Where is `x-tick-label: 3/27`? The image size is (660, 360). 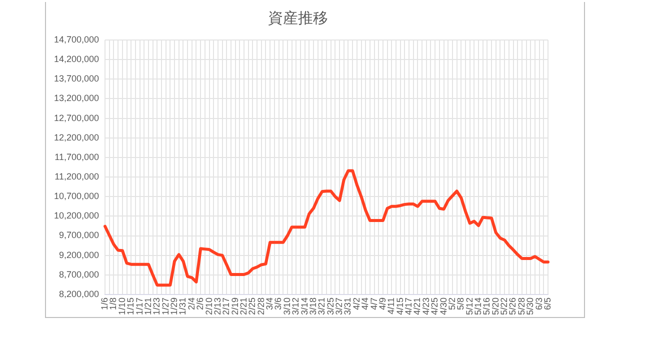 x-tick-label: 3/27 is located at coordinates (339, 306).